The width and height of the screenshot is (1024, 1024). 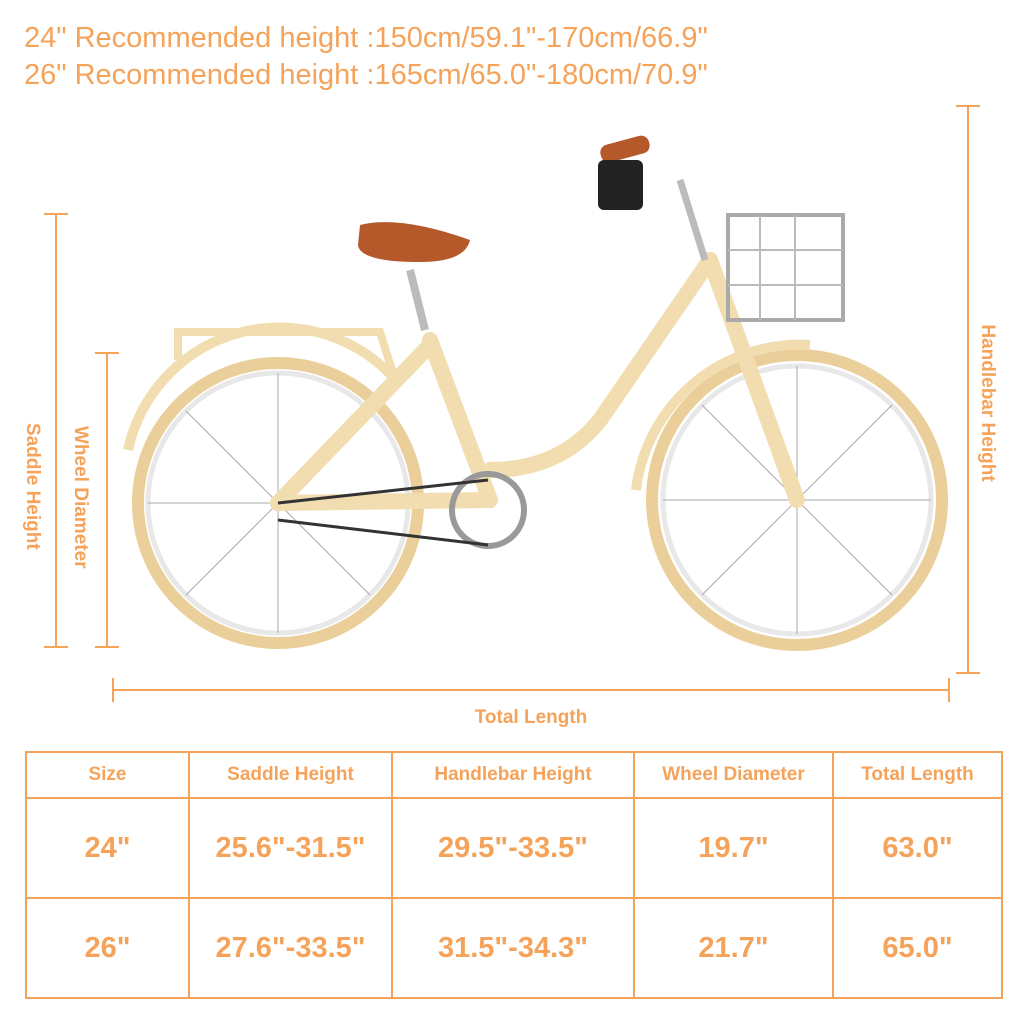 I want to click on cell: 31.5"-34.3", so click(x=513, y=948).